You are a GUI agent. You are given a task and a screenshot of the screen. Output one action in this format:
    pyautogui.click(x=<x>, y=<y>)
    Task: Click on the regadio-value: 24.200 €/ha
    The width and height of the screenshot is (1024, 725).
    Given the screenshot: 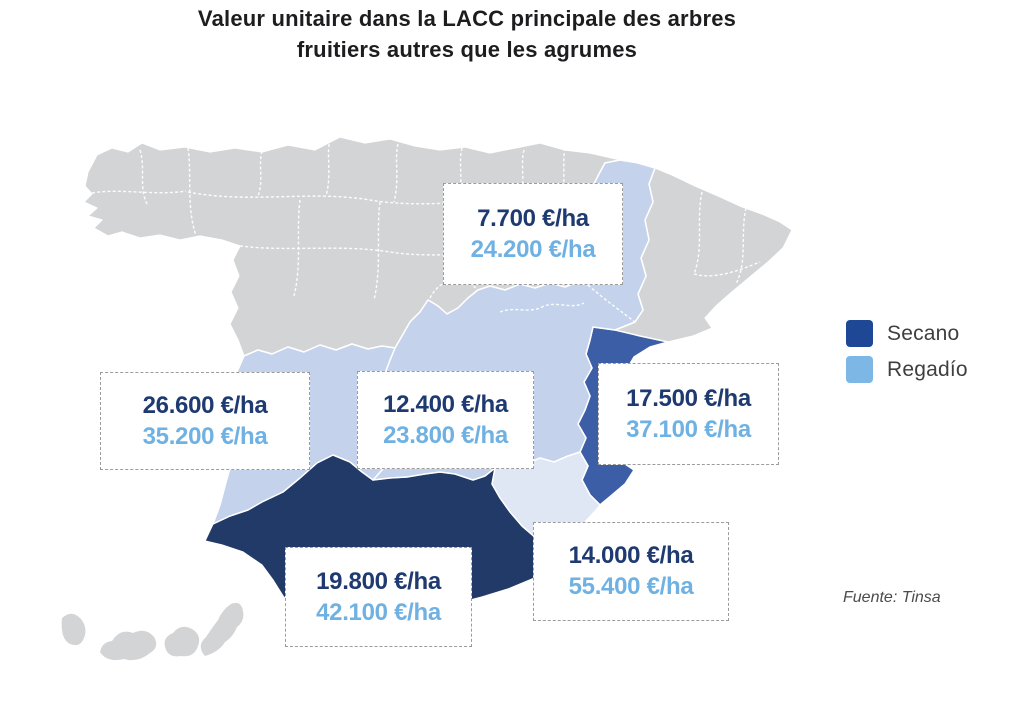 What is the action you would take?
    pyautogui.click(x=533, y=249)
    